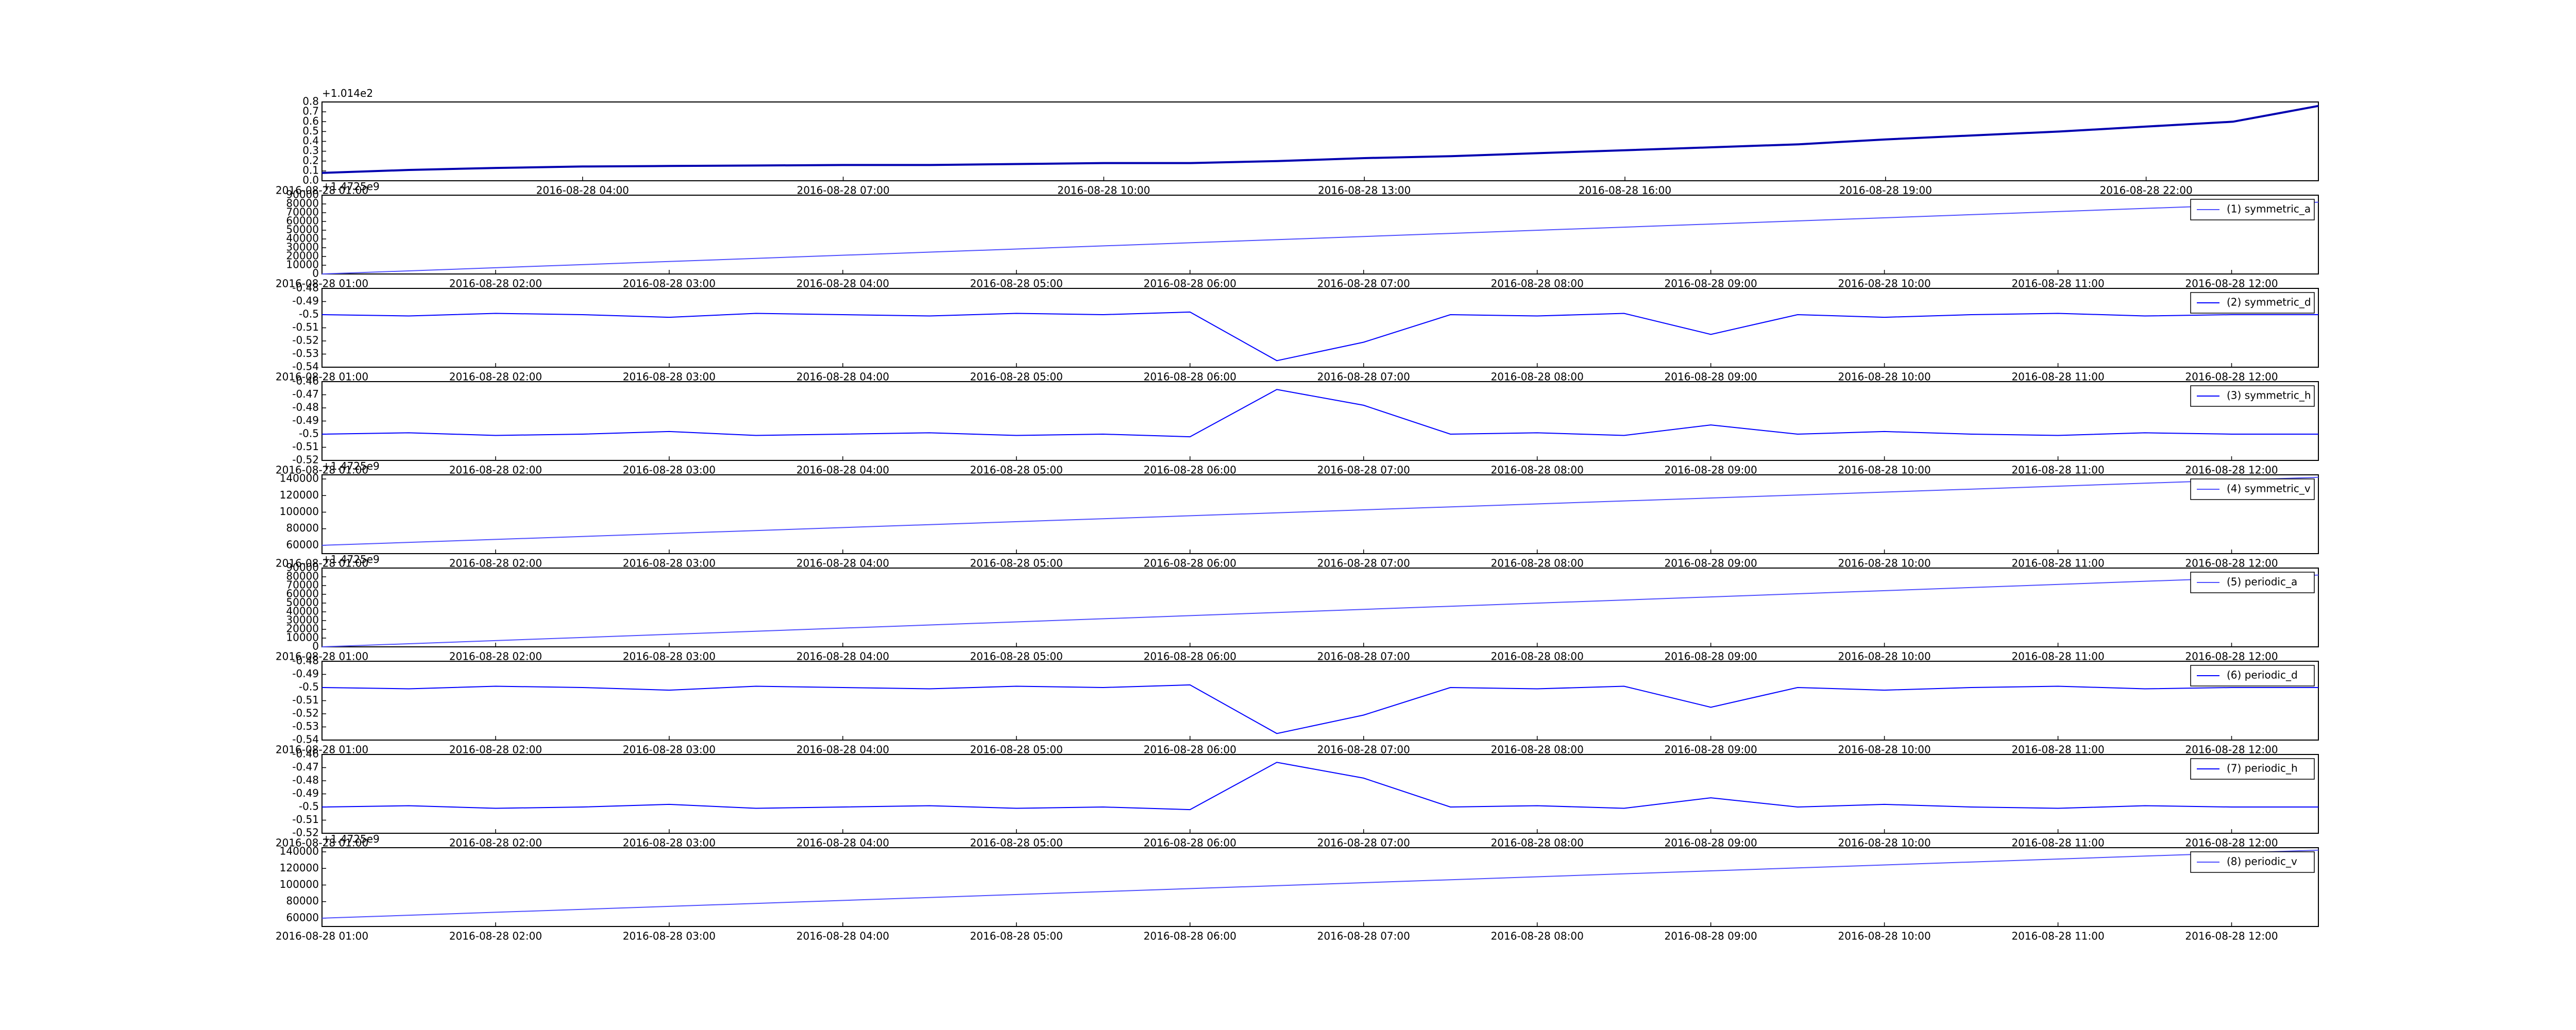  What do you see at coordinates (299, 851) in the screenshot?
I see `y-tick-label: 140000` at bounding box center [299, 851].